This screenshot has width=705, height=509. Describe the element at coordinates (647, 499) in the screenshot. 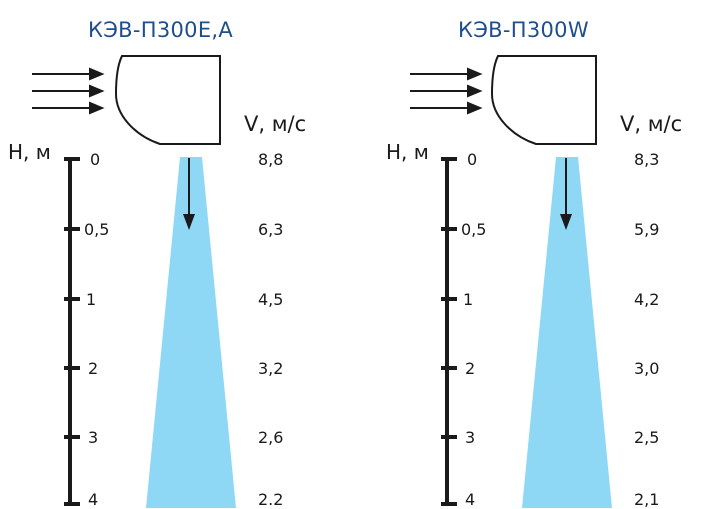

I see `velocity-value: 2,1` at that location.